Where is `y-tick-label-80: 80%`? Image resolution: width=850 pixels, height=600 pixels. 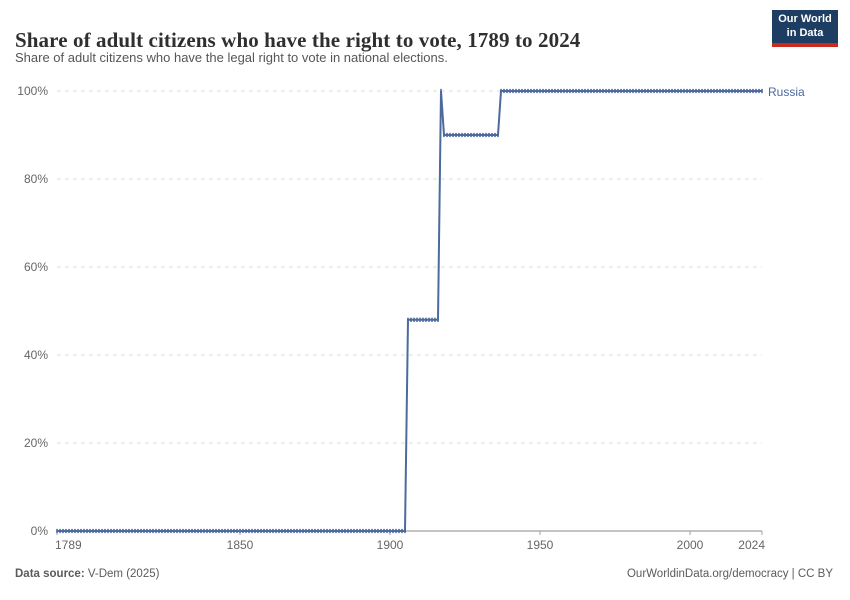 y-tick-label-80: 80% is located at coordinates (36, 179).